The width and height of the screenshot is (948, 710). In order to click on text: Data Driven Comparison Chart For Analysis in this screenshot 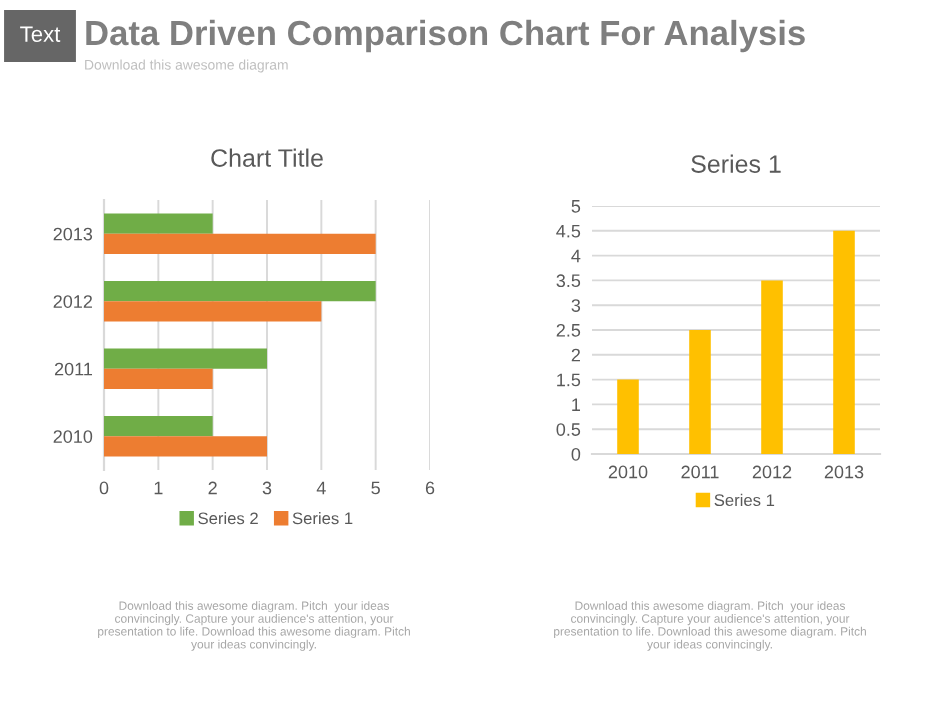, I will do `click(445, 36)`.